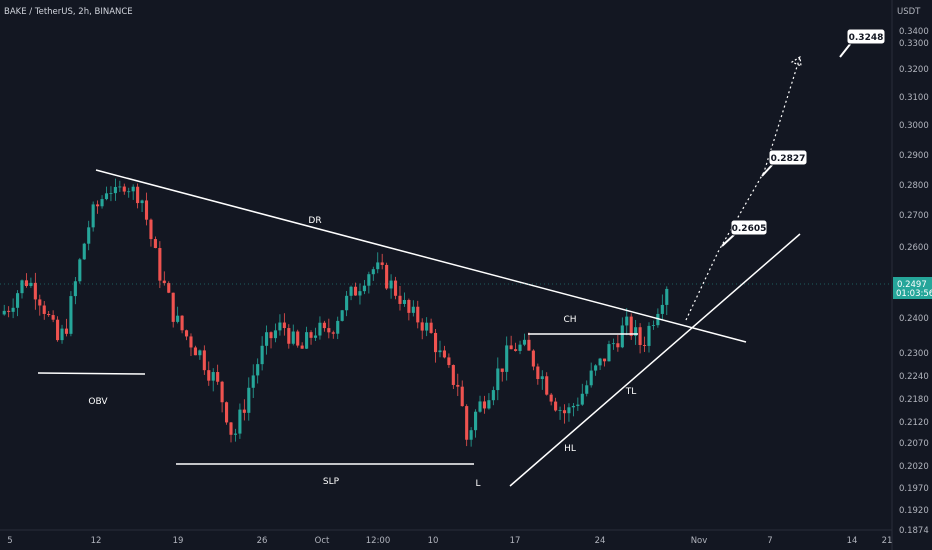 The width and height of the screenshot is (932, 550). What do you see at coordinates (914, 70) in the screenshot?
I see `y-tick-label: 0.3200` at bounding box center [914, 70].